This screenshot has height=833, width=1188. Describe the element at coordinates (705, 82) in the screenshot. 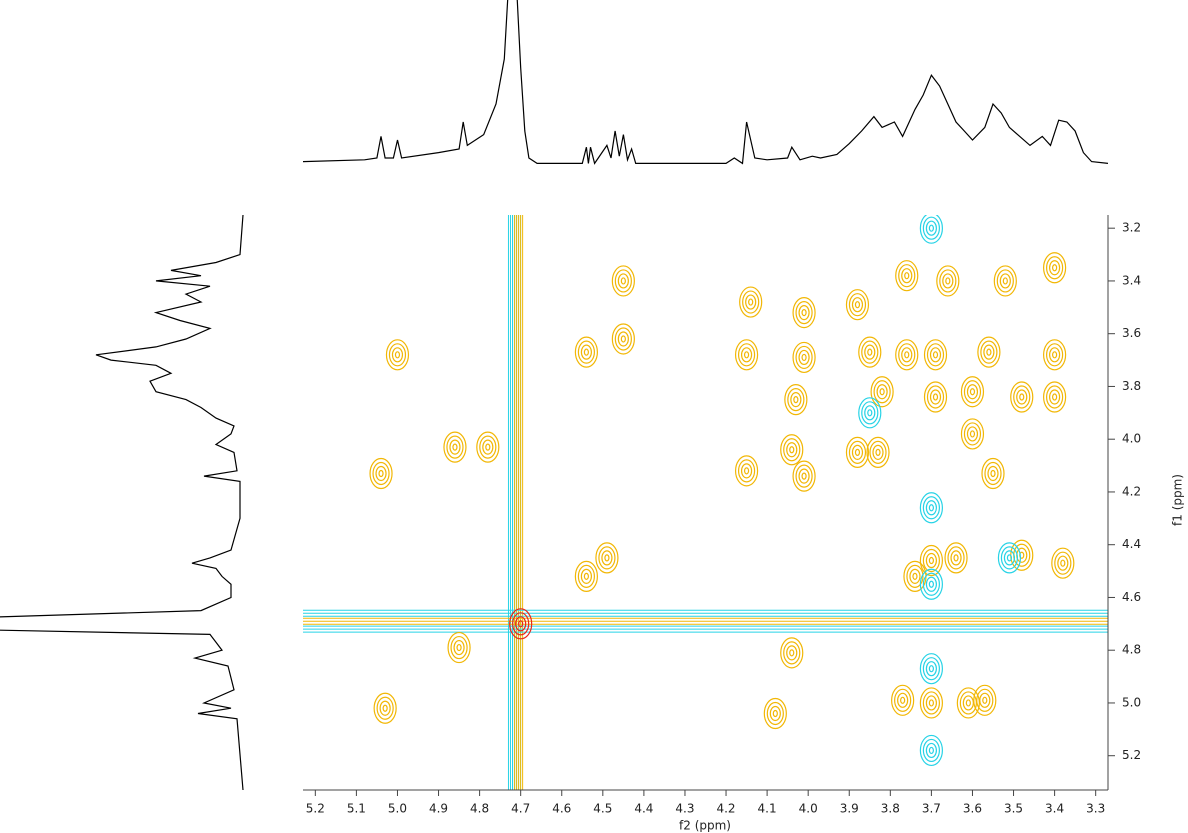

I see `f2-projection` at that location.